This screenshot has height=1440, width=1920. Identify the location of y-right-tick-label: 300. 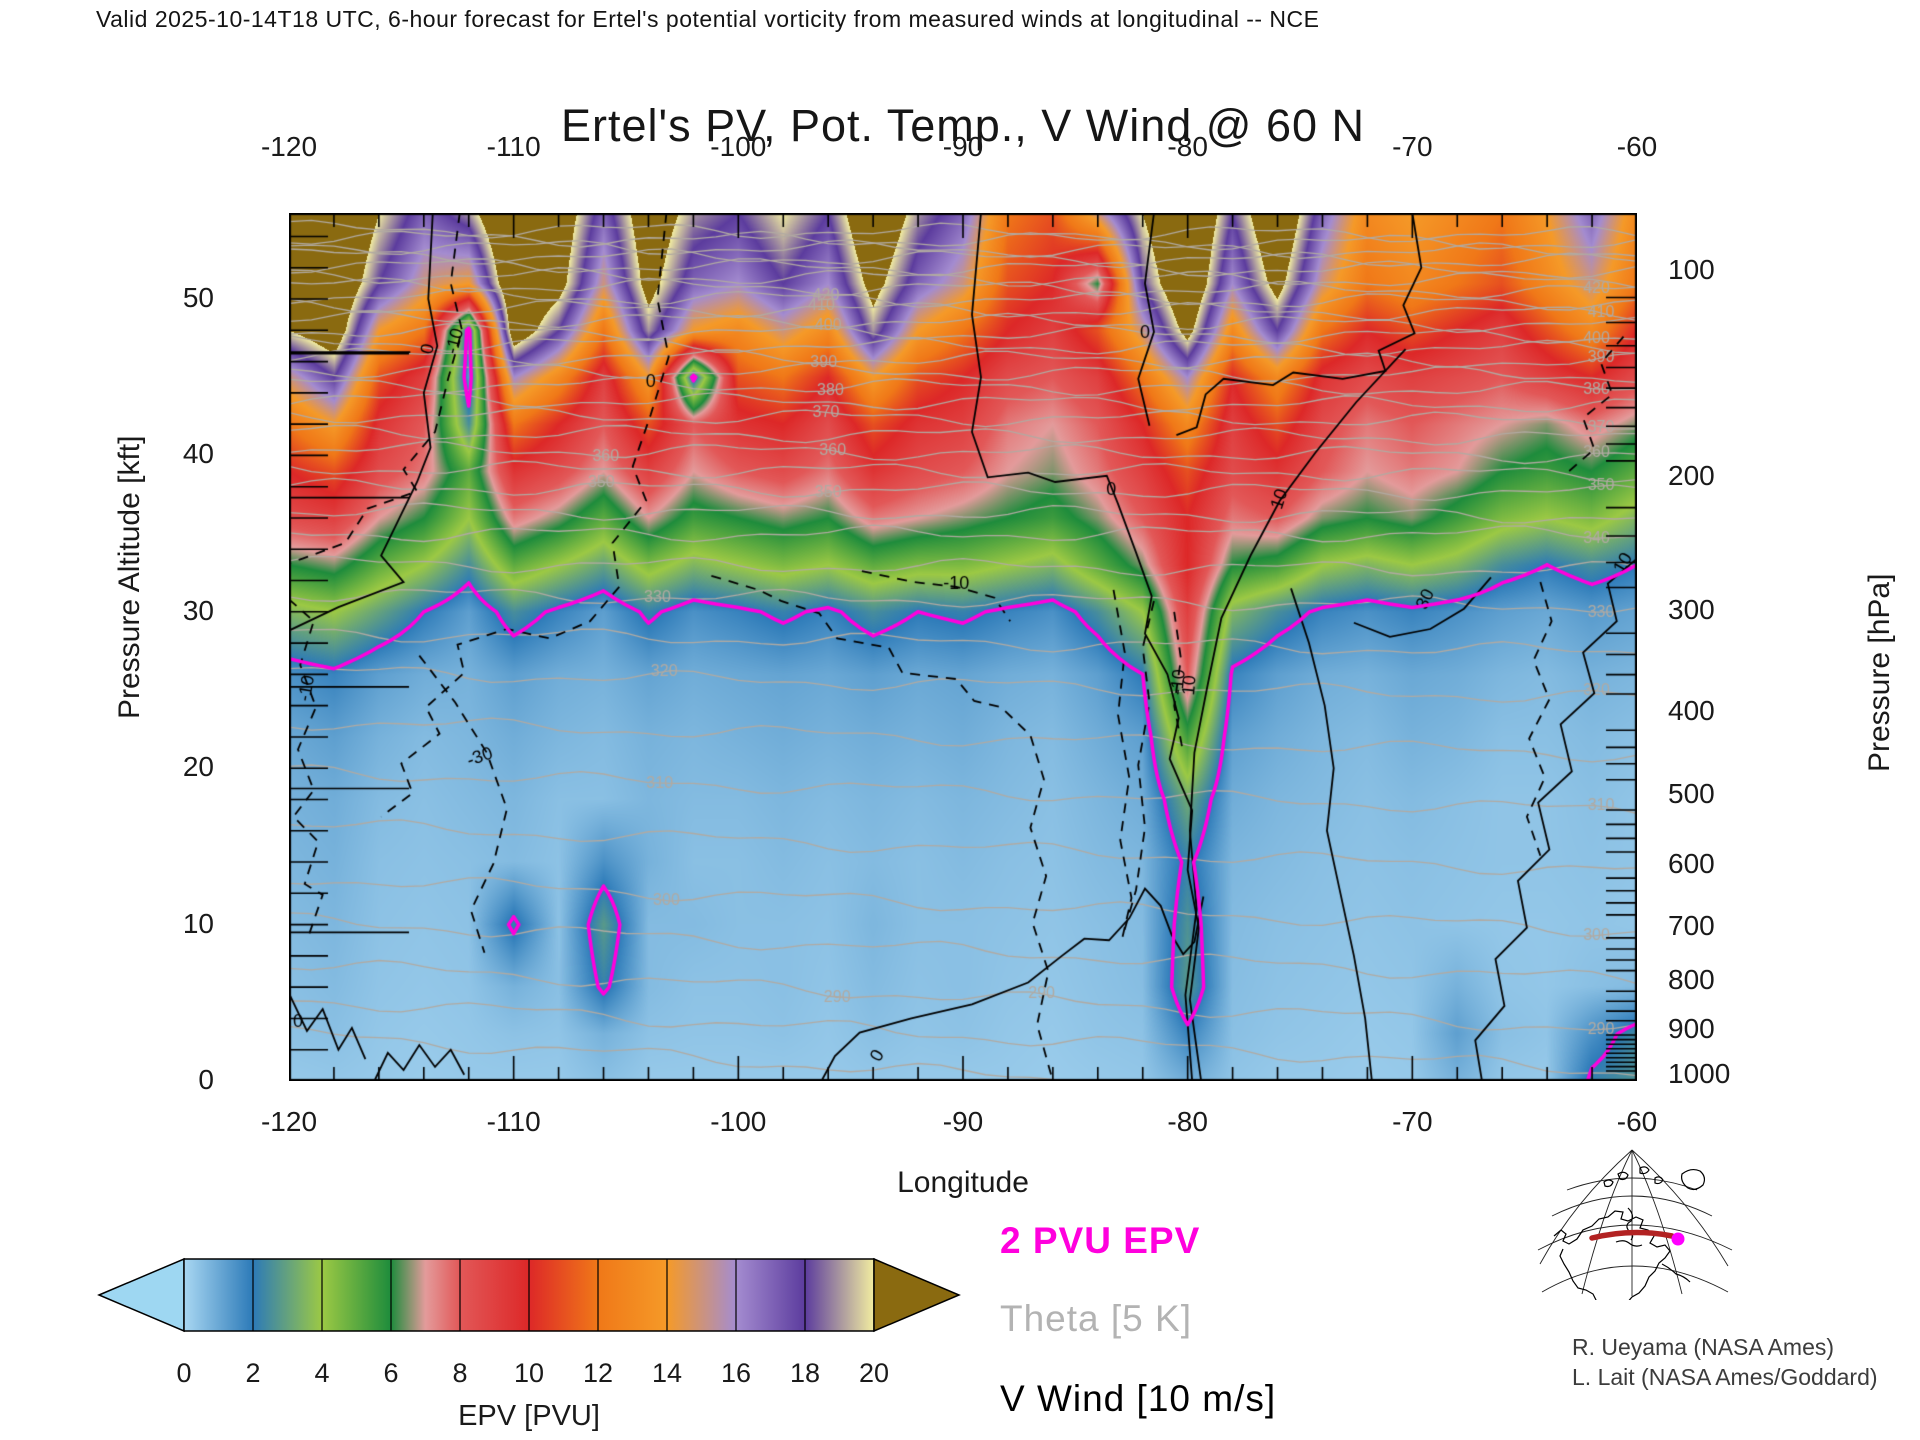
(1691, 609).